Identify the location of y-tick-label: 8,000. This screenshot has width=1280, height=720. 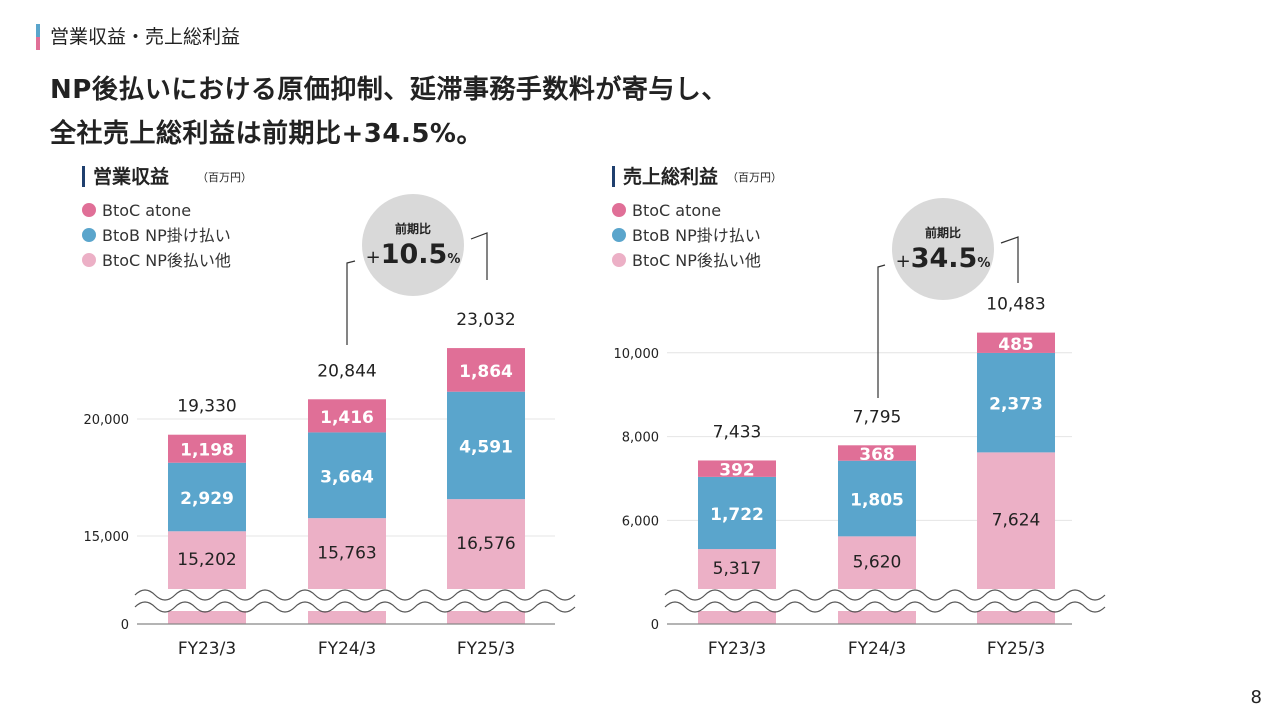
(640, 438).